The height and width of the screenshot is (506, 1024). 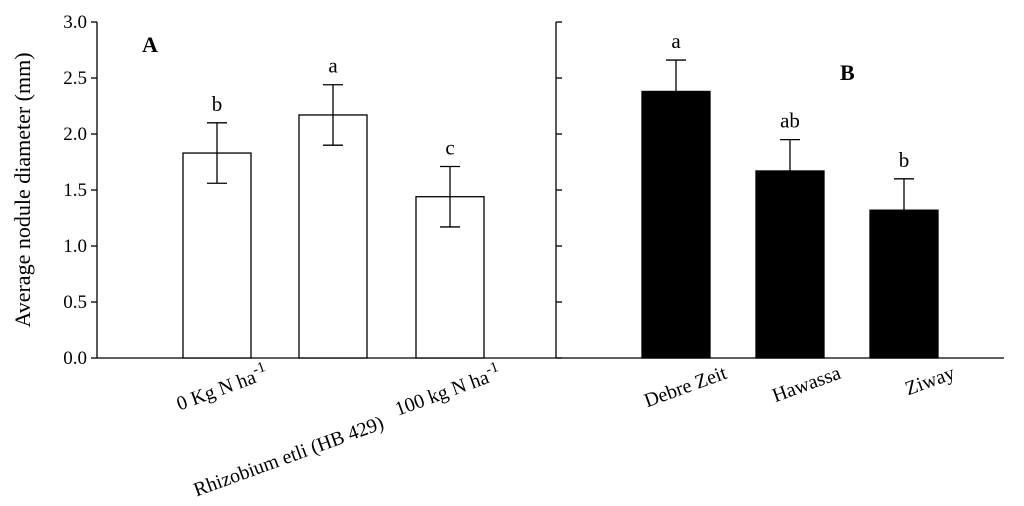 I want to click on y-axis-title: Average nodule diameter (mm), so click(x=22, y=189).